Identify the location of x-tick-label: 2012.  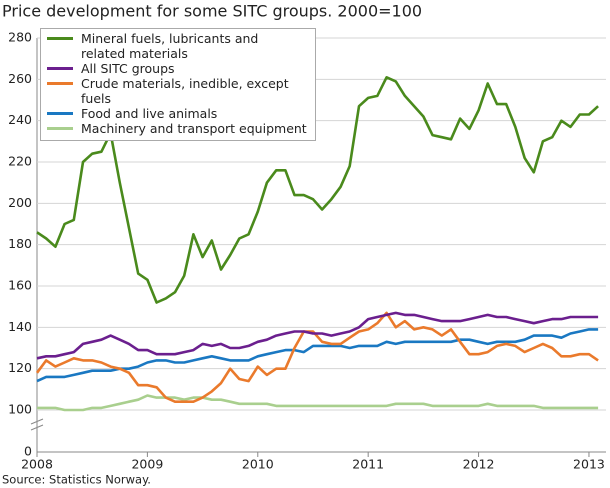
(479, 464).